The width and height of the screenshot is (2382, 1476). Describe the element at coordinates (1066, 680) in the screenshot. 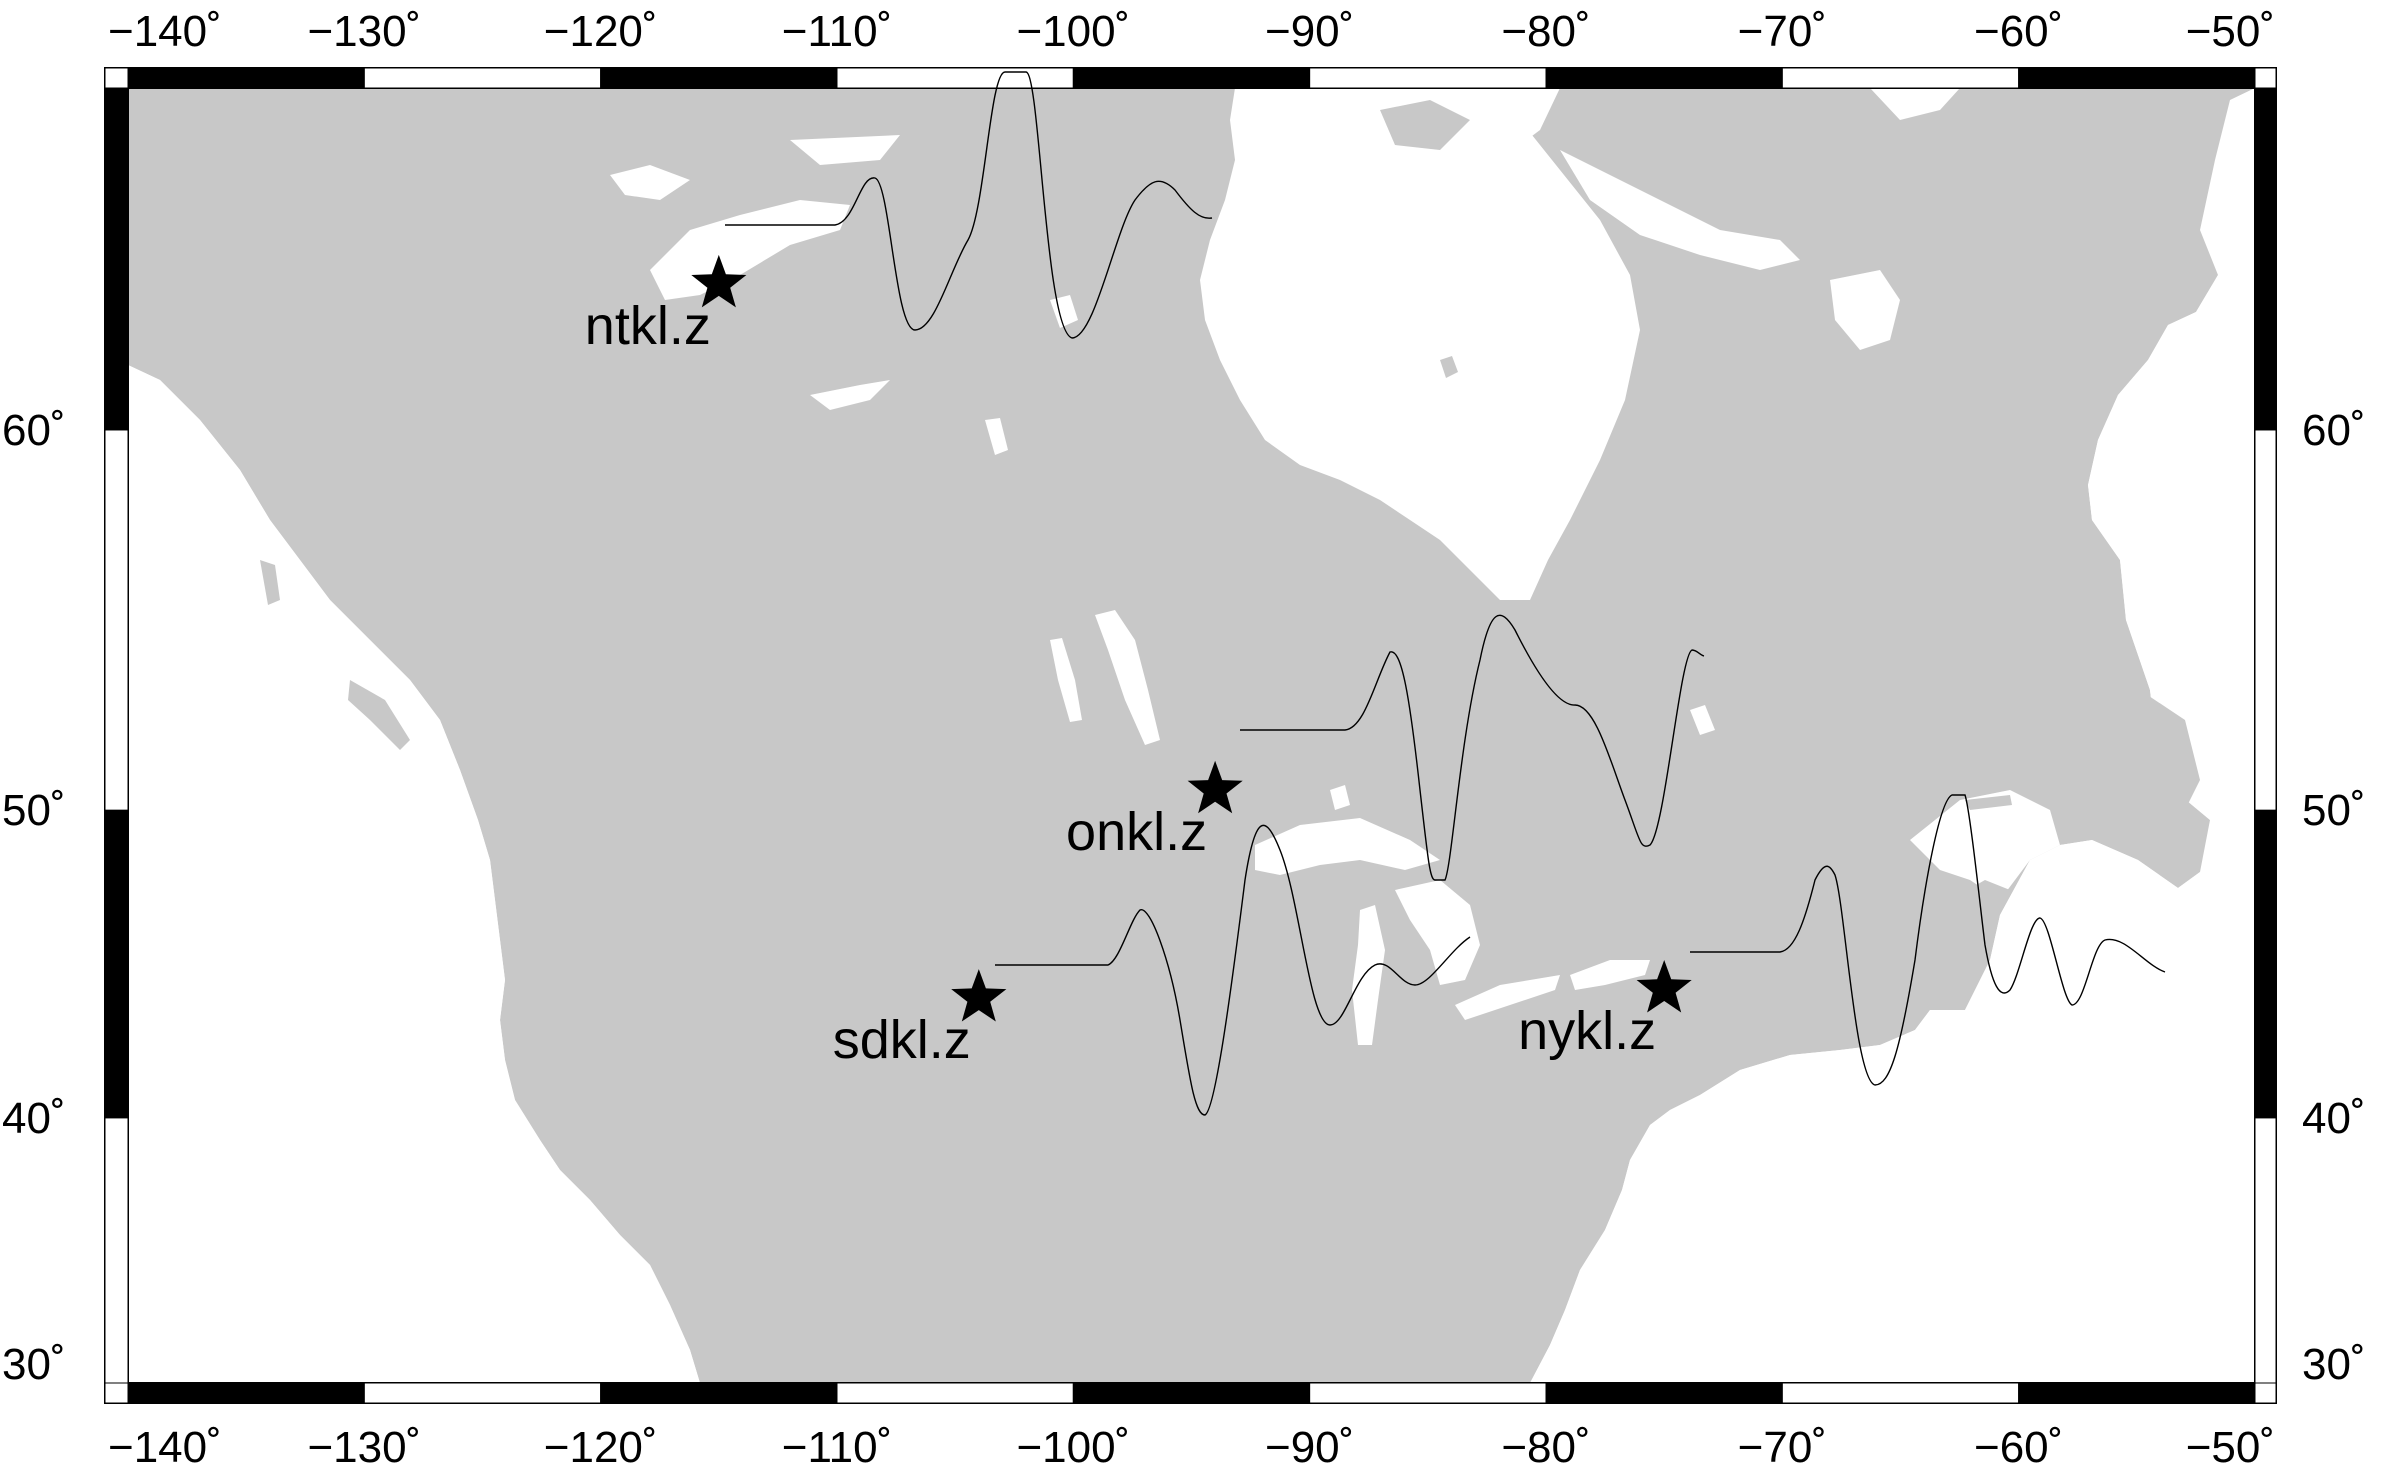

I see `lake-winnipegosis` at that location.